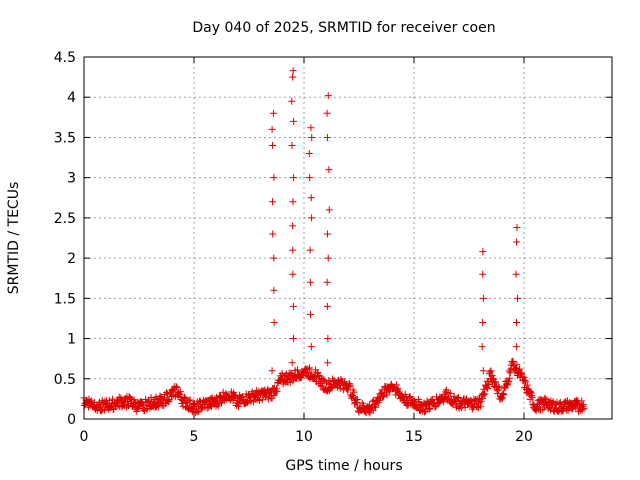  Describe the element at coordinates (65, 219) in the screenshot. I see `y-tick-label: 2.5` at that location.